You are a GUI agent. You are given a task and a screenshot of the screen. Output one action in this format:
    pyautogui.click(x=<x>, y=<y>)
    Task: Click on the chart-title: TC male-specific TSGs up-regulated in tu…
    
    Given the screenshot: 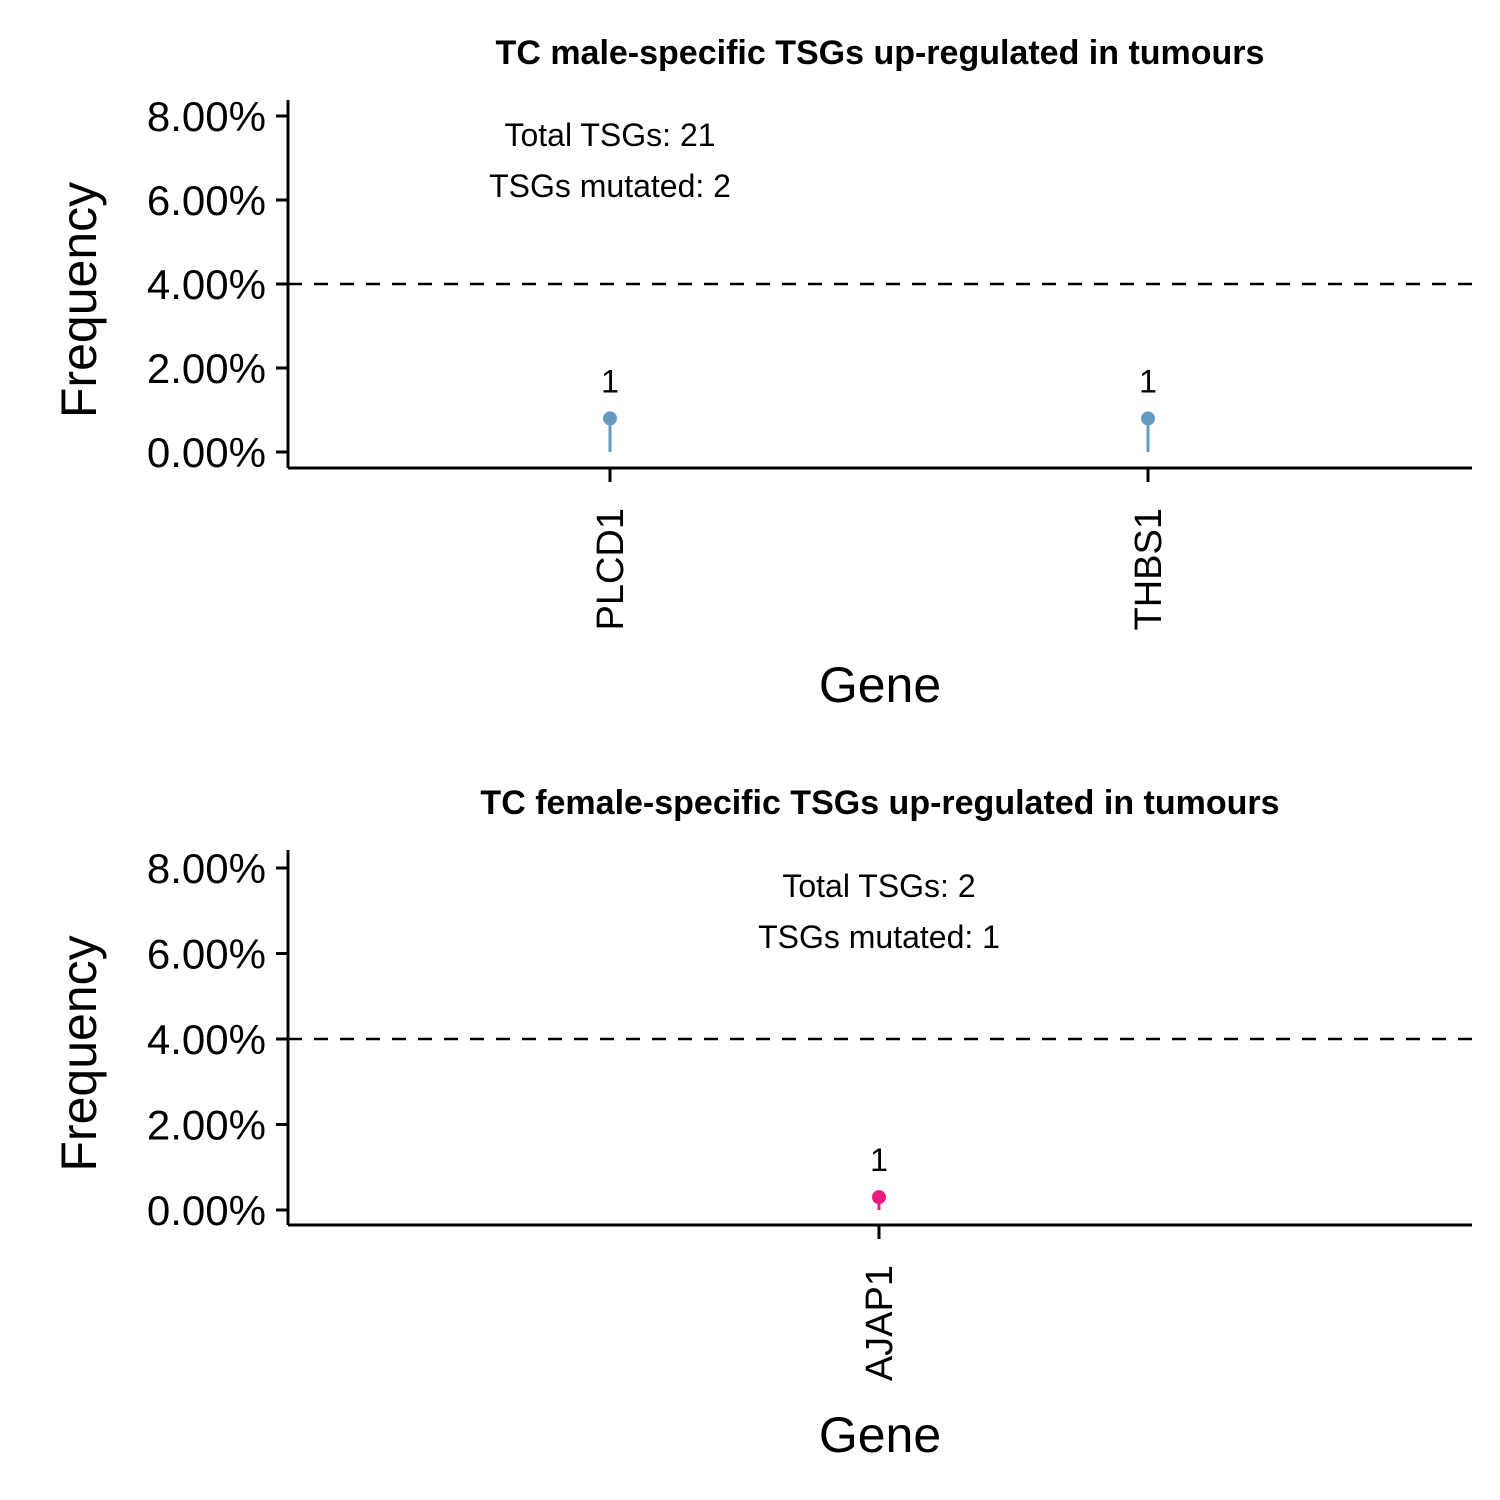 What is the action you would take?
    pyautogui.click(x=880, y=53)
    